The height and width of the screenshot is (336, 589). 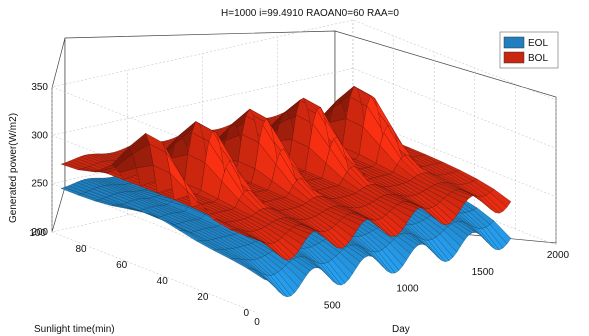 I want to click on chart-title: H=1000 i=99.4910 RAOAN0=60 RAA=0, so click(x=310, y=13).